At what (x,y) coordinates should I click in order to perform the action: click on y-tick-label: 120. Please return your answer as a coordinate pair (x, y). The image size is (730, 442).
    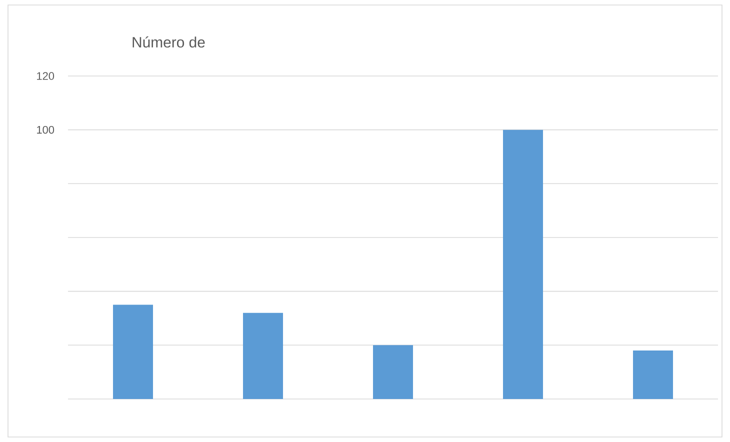
    Looking at the image, I should click on (45, 76).